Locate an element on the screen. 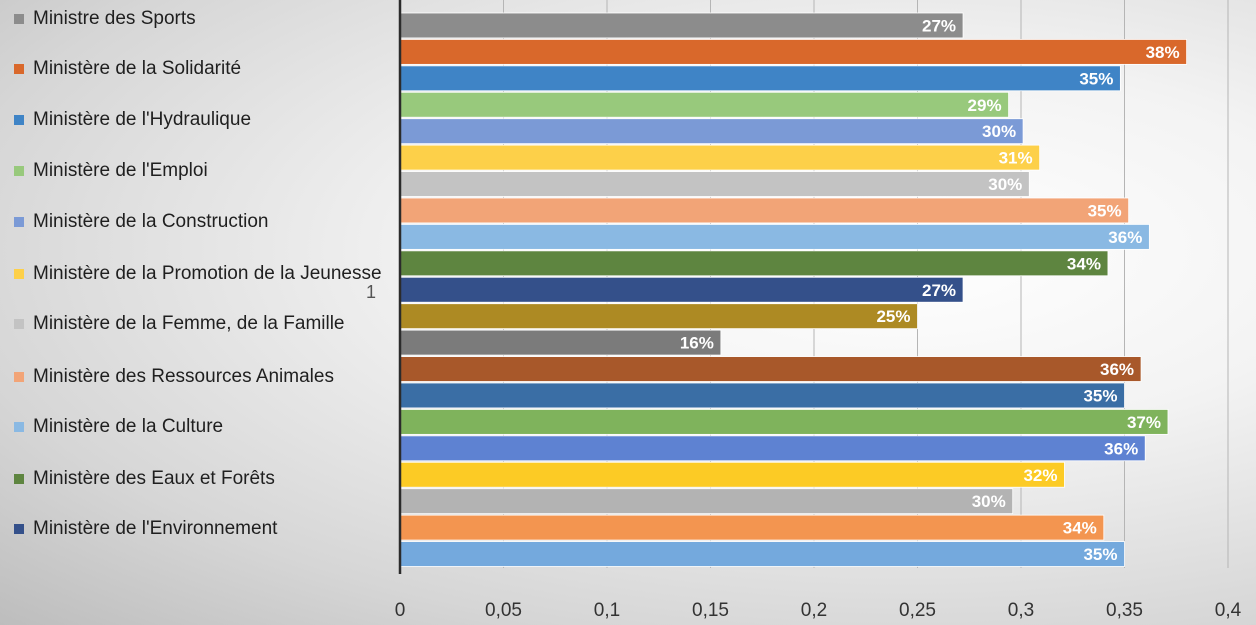  data-label: 16% is located at coordinates (697, 343).